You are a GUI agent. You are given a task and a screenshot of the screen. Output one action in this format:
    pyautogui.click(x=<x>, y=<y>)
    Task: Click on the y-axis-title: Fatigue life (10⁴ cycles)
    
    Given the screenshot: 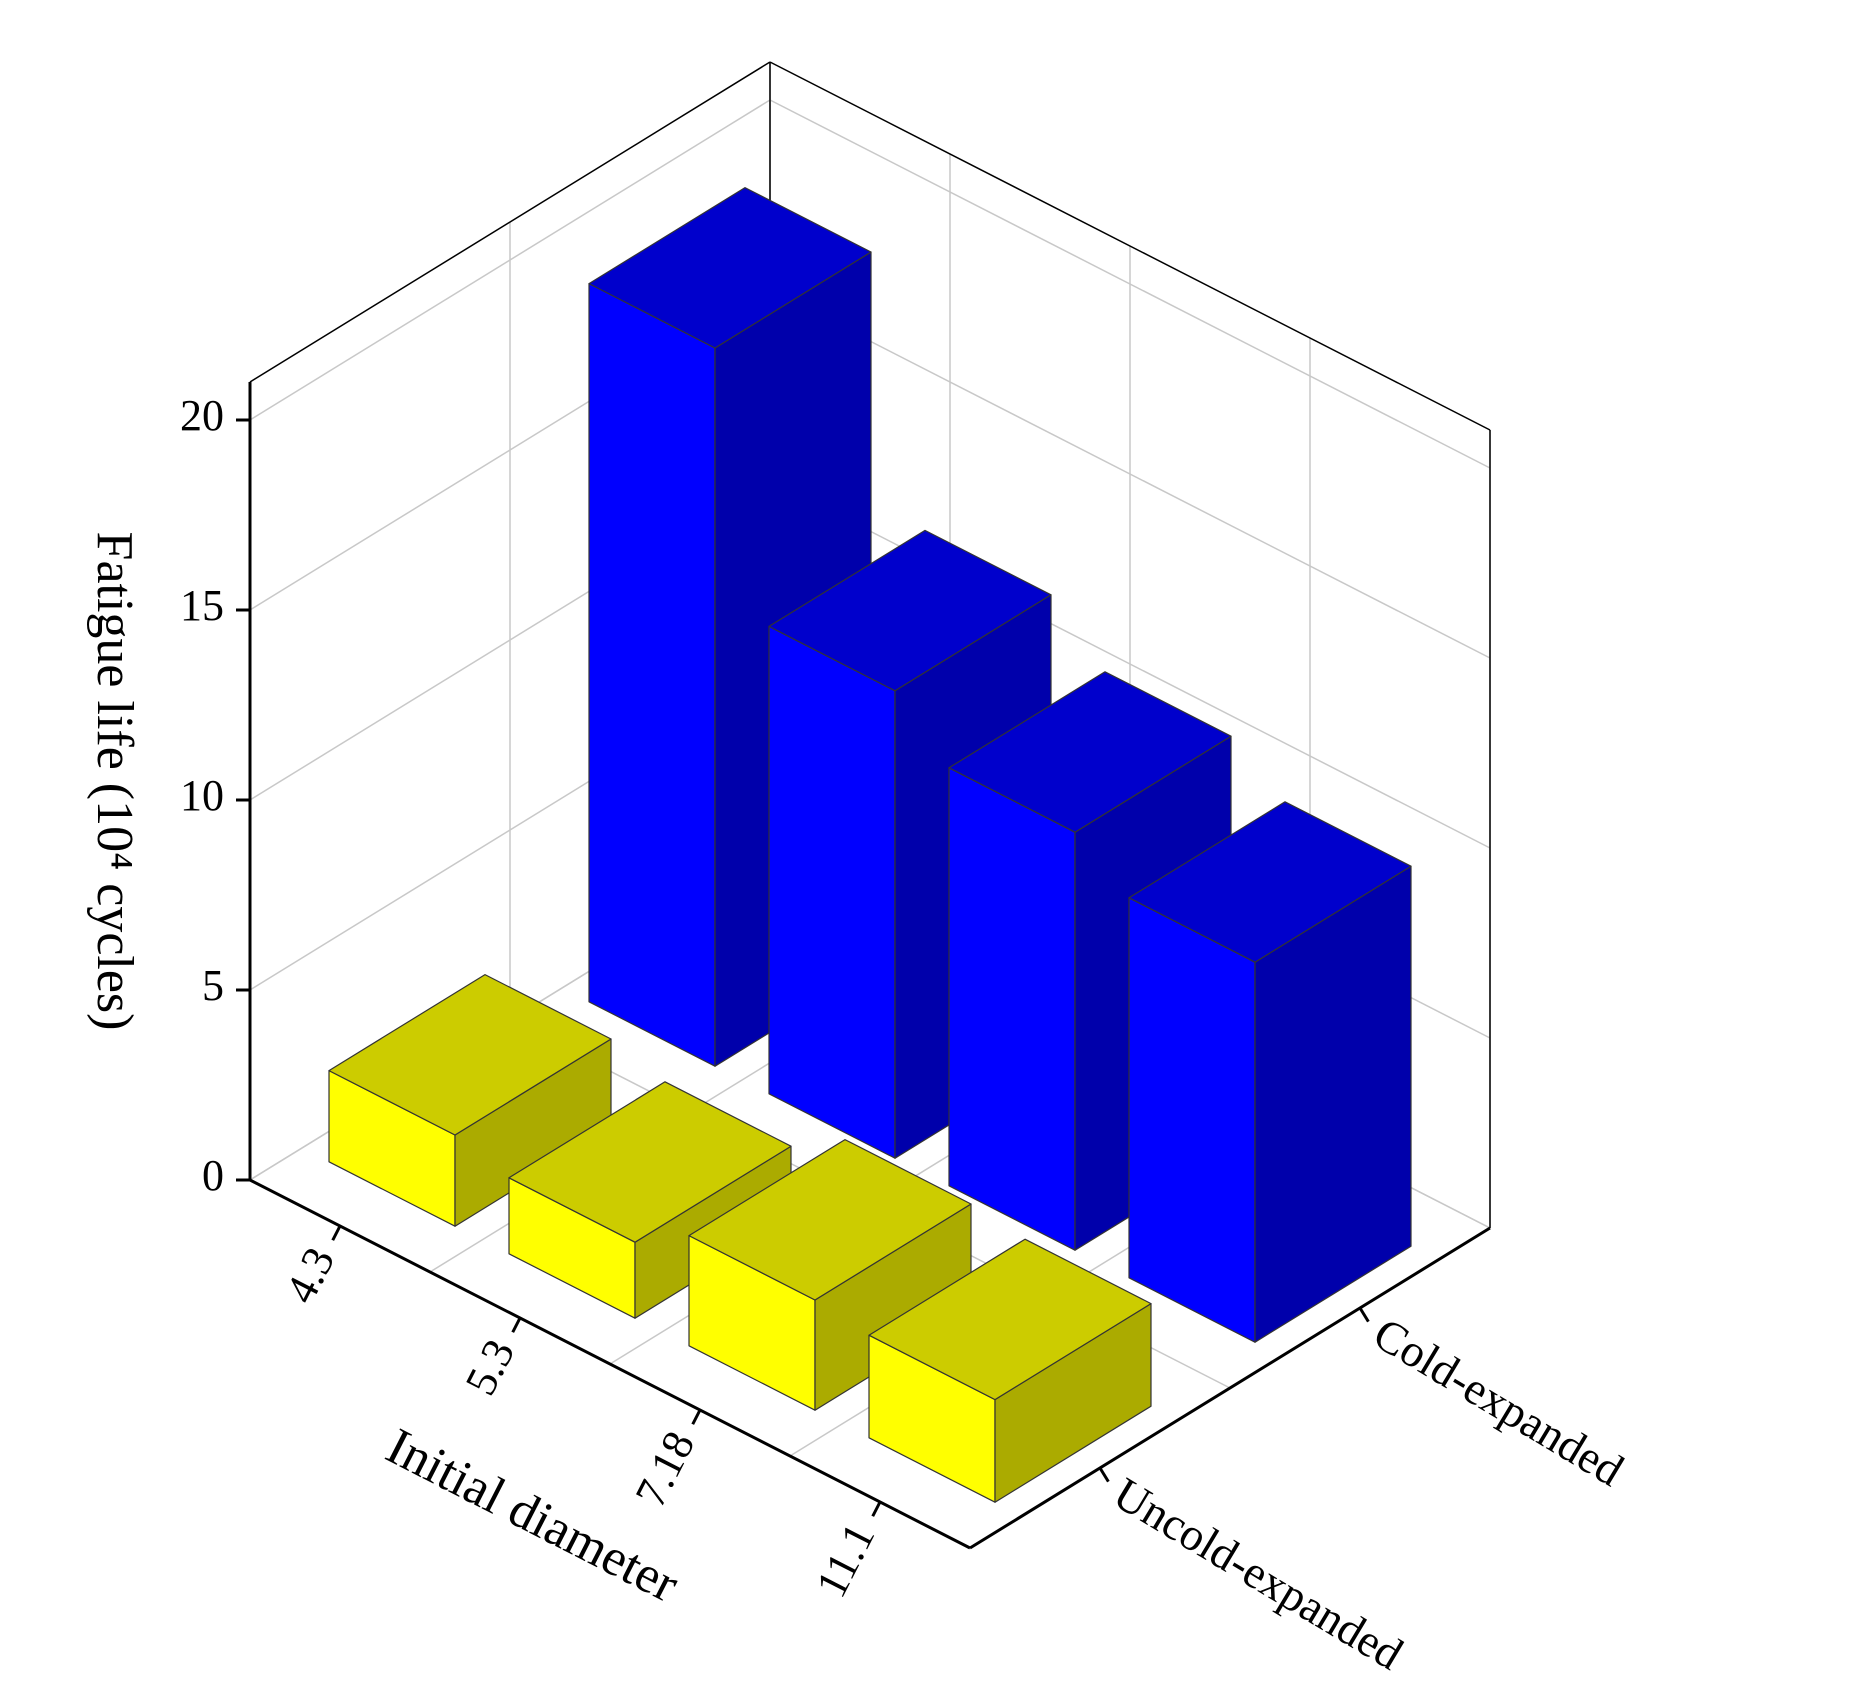 What is the action you would take?
    pyautogui.click(x=114, y=781)
    